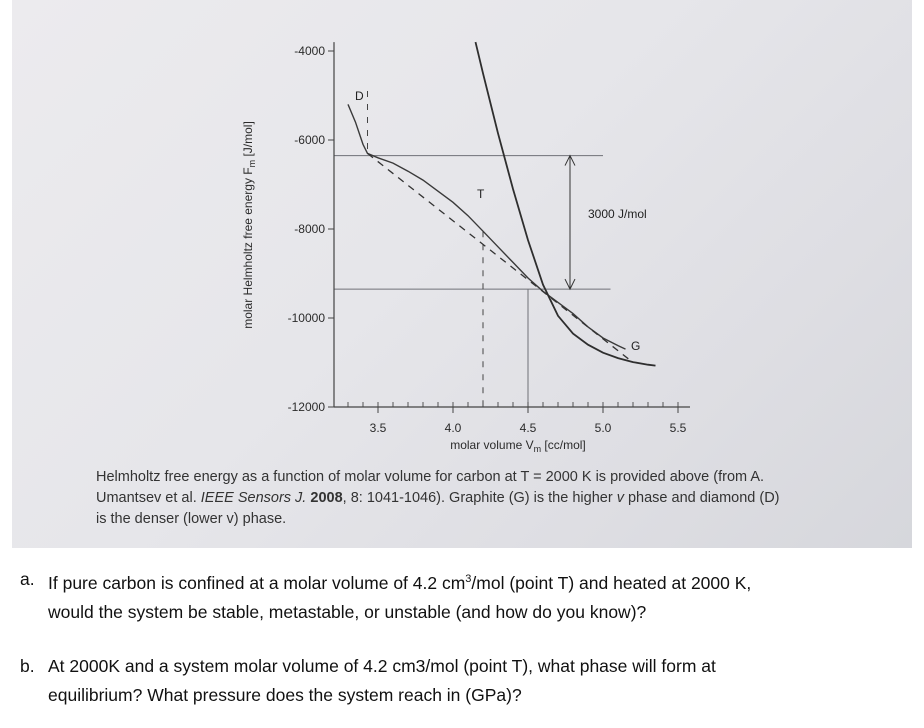  What do you see at coordinates (27, 579) in the screenshot?
I see `question-a-letter: a.` at bounding box center [27, 579].